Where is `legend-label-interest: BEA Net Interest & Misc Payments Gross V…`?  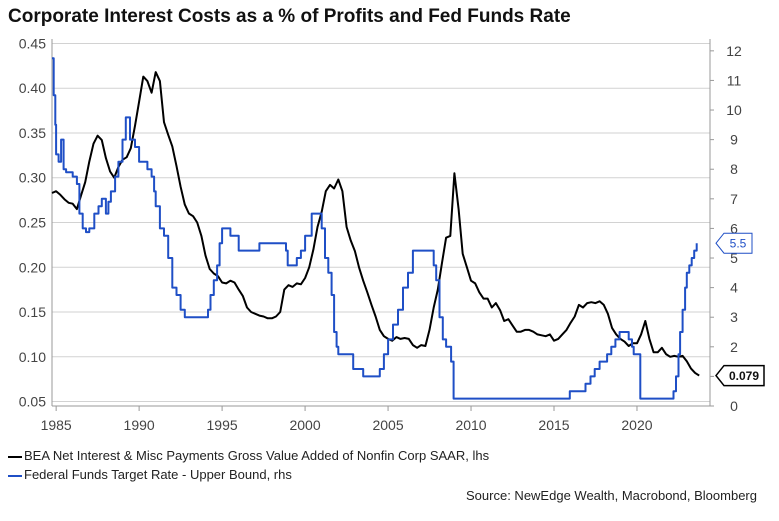
legend-label-interest: BEA Net Interest & Misc Payments Gross V… is located at coordinates (257, 455).